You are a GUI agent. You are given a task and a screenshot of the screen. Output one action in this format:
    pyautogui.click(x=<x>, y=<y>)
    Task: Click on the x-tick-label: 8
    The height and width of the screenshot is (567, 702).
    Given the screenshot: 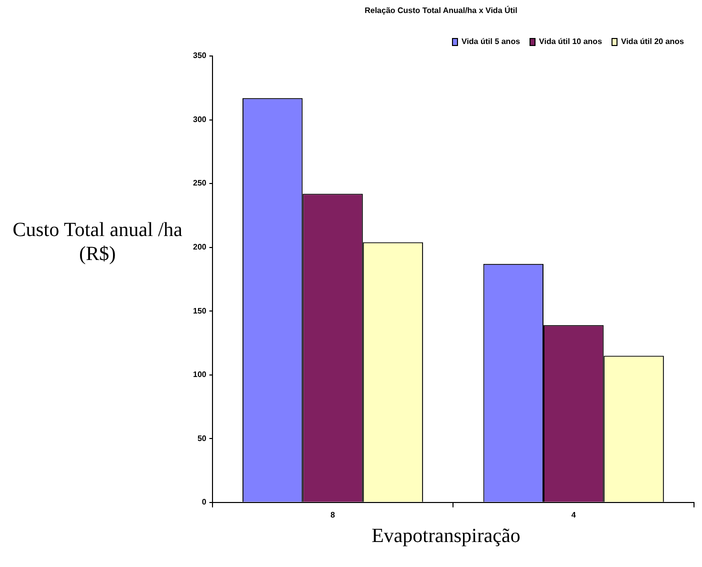 What is the action you would take?
    pyautogui.click(x=333, y=515)
    